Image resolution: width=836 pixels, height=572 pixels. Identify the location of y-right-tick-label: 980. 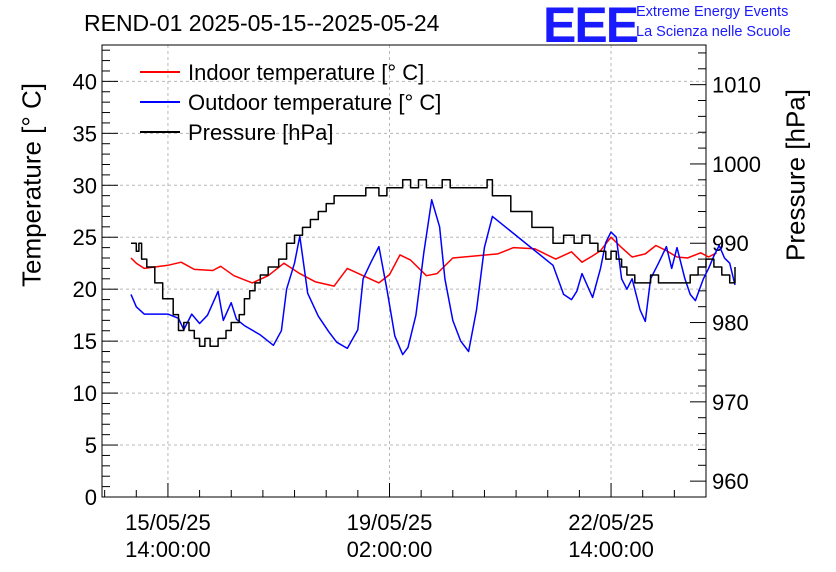
(730, 323).